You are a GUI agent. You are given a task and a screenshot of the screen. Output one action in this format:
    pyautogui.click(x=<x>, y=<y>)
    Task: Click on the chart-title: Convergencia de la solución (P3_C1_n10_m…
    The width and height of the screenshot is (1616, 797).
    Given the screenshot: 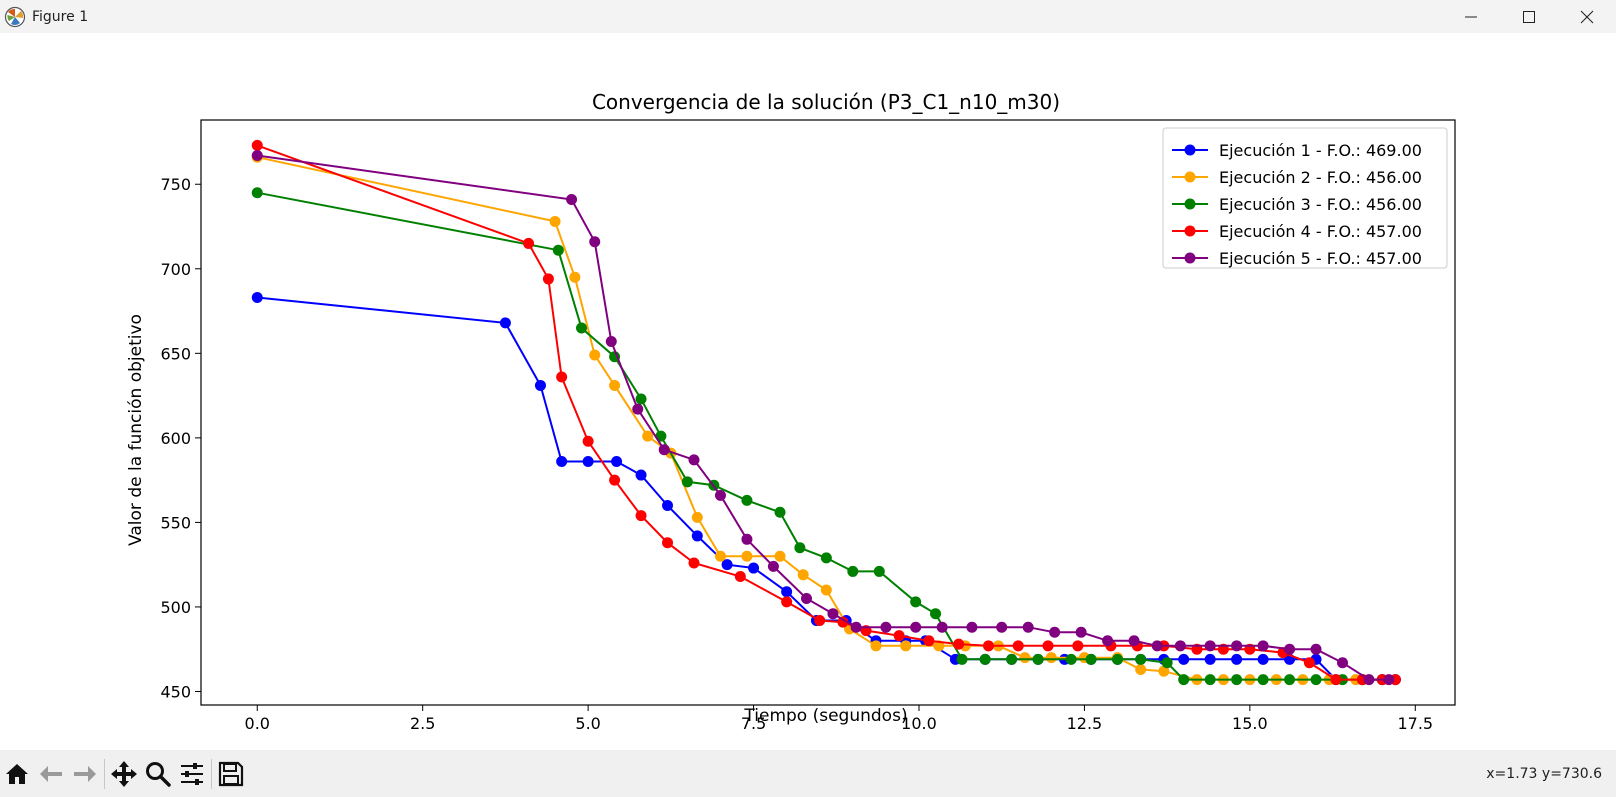 What is the action you would take?
    pyautogui.click(x=826, y=102)
    